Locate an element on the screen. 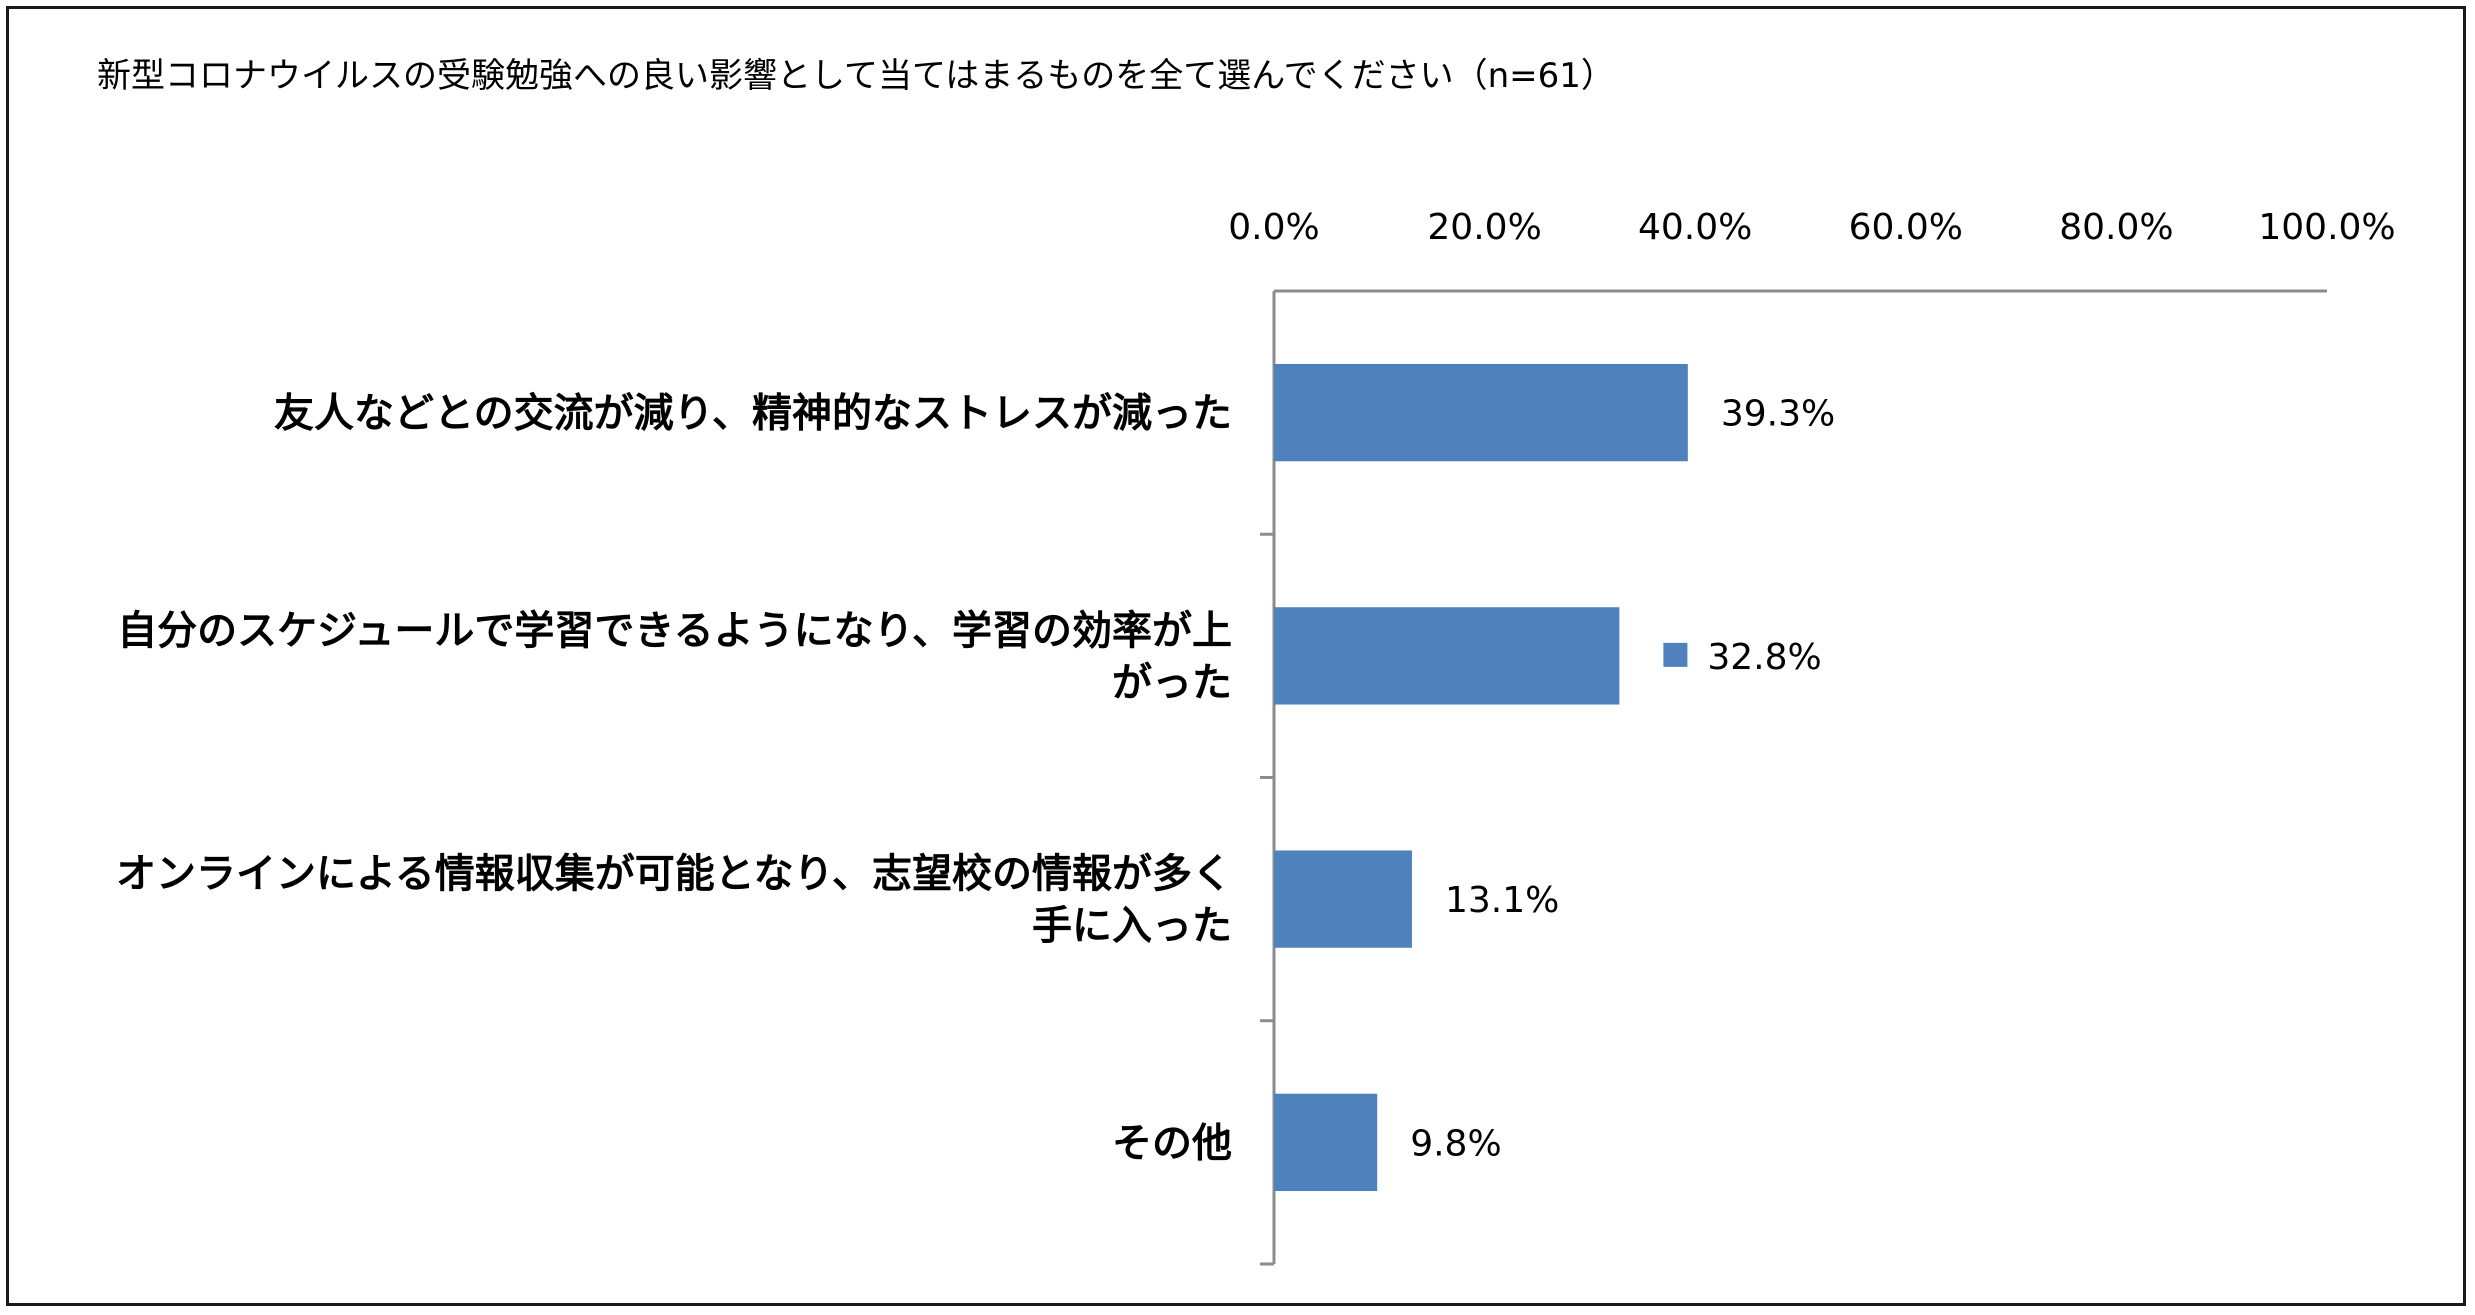 The height and width of the screenshot is (1315, 2475). data-label: 9.8% is located at coordinates (1455, 1143).